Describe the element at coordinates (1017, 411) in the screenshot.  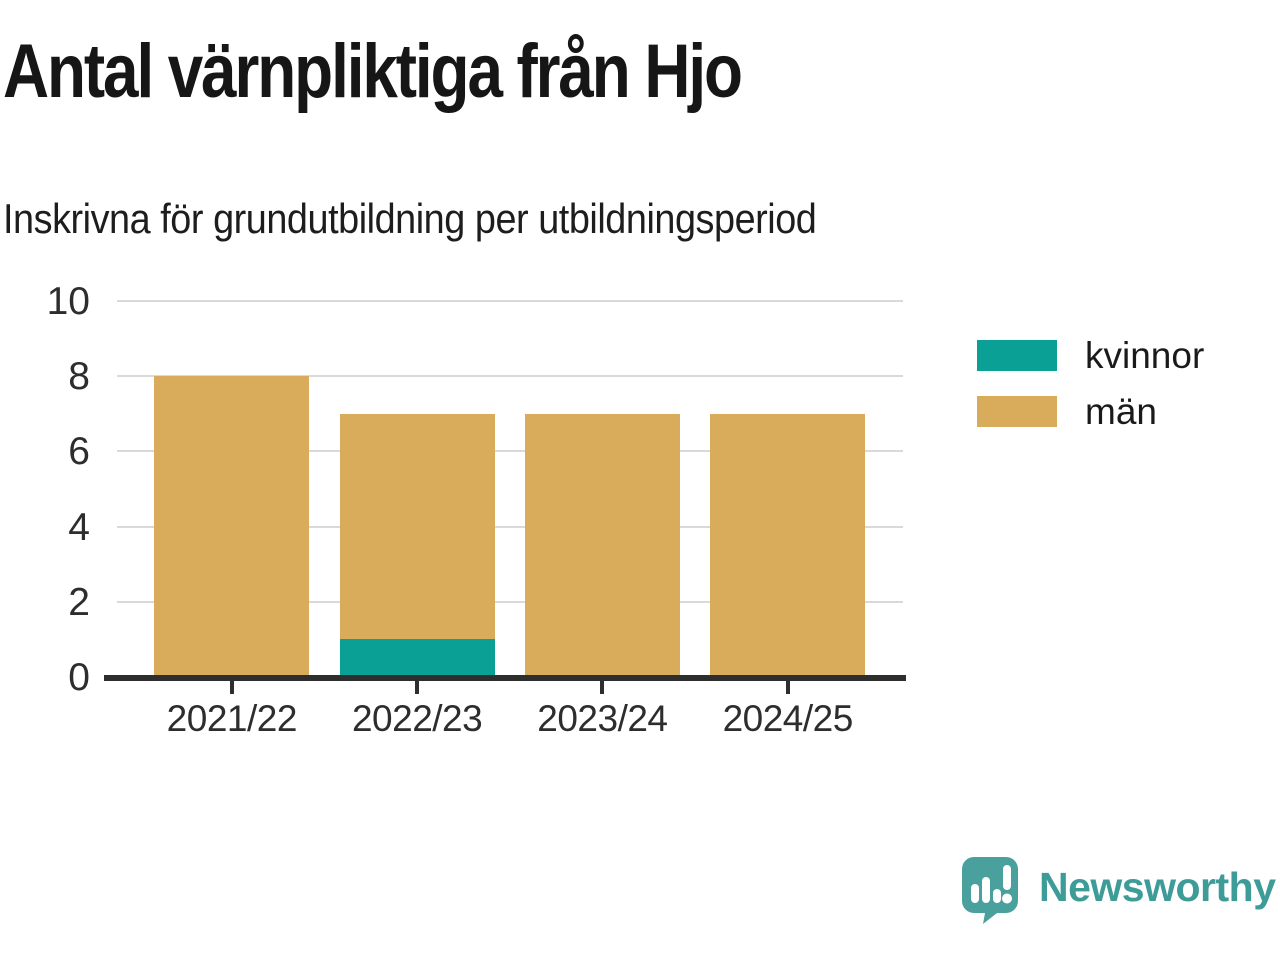
I see `legend-swatch-man` at that location.